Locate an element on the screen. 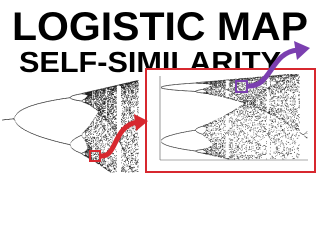 The width and height of the screenshot is (320, 240). red-arrow is located at coordinates (119, 139).